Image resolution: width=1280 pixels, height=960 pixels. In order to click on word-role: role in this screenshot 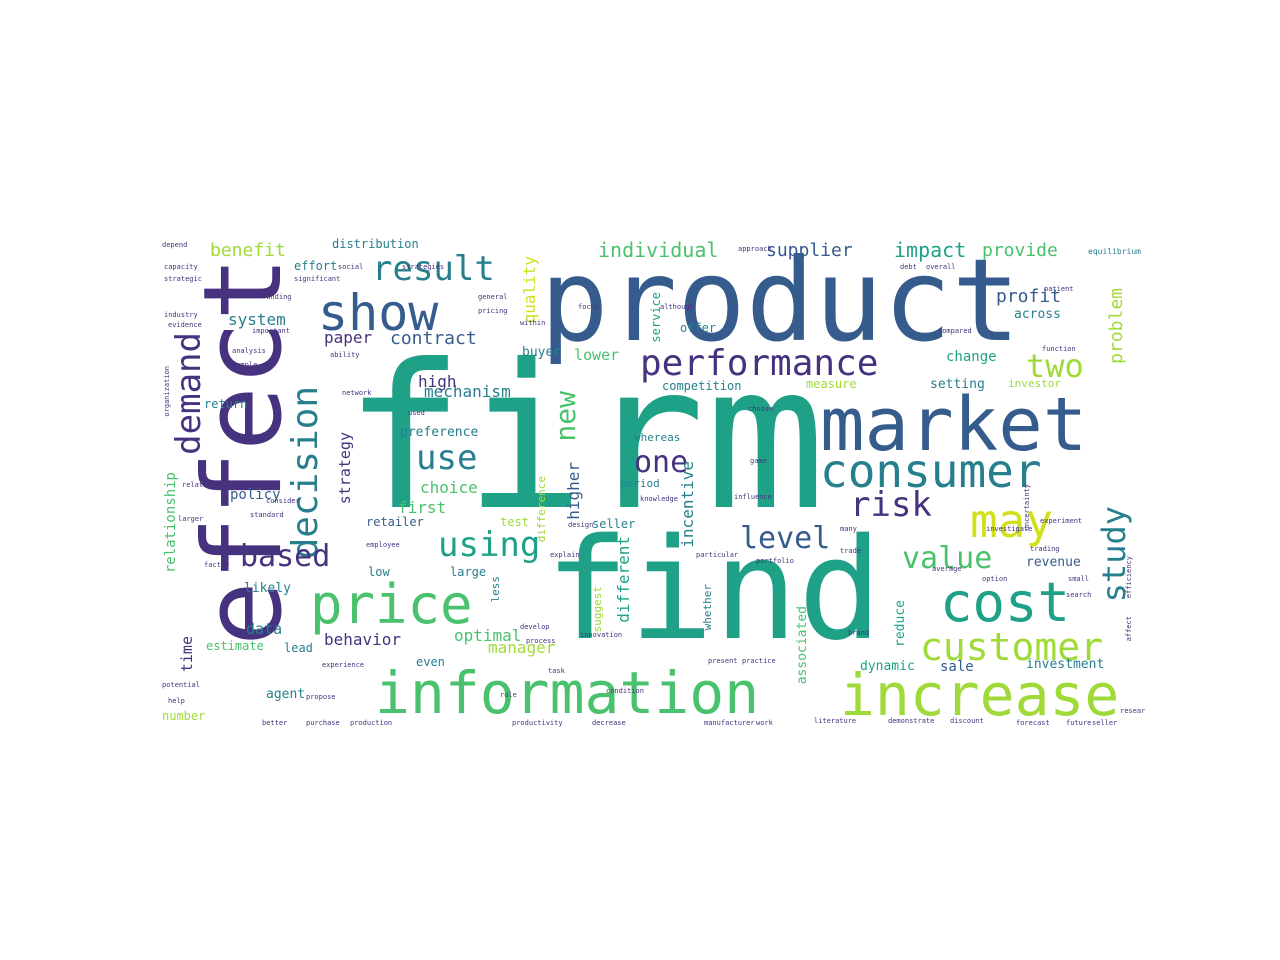, I will do `click(508, 695)`.